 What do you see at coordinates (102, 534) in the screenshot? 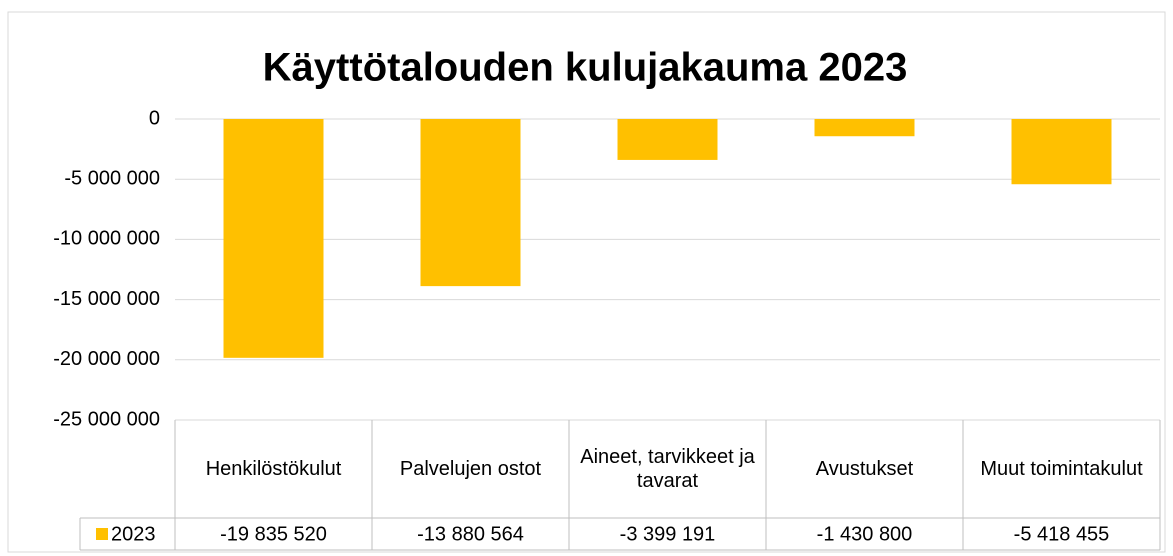
I see `legend-swatch` at bounding box center [102, 534].